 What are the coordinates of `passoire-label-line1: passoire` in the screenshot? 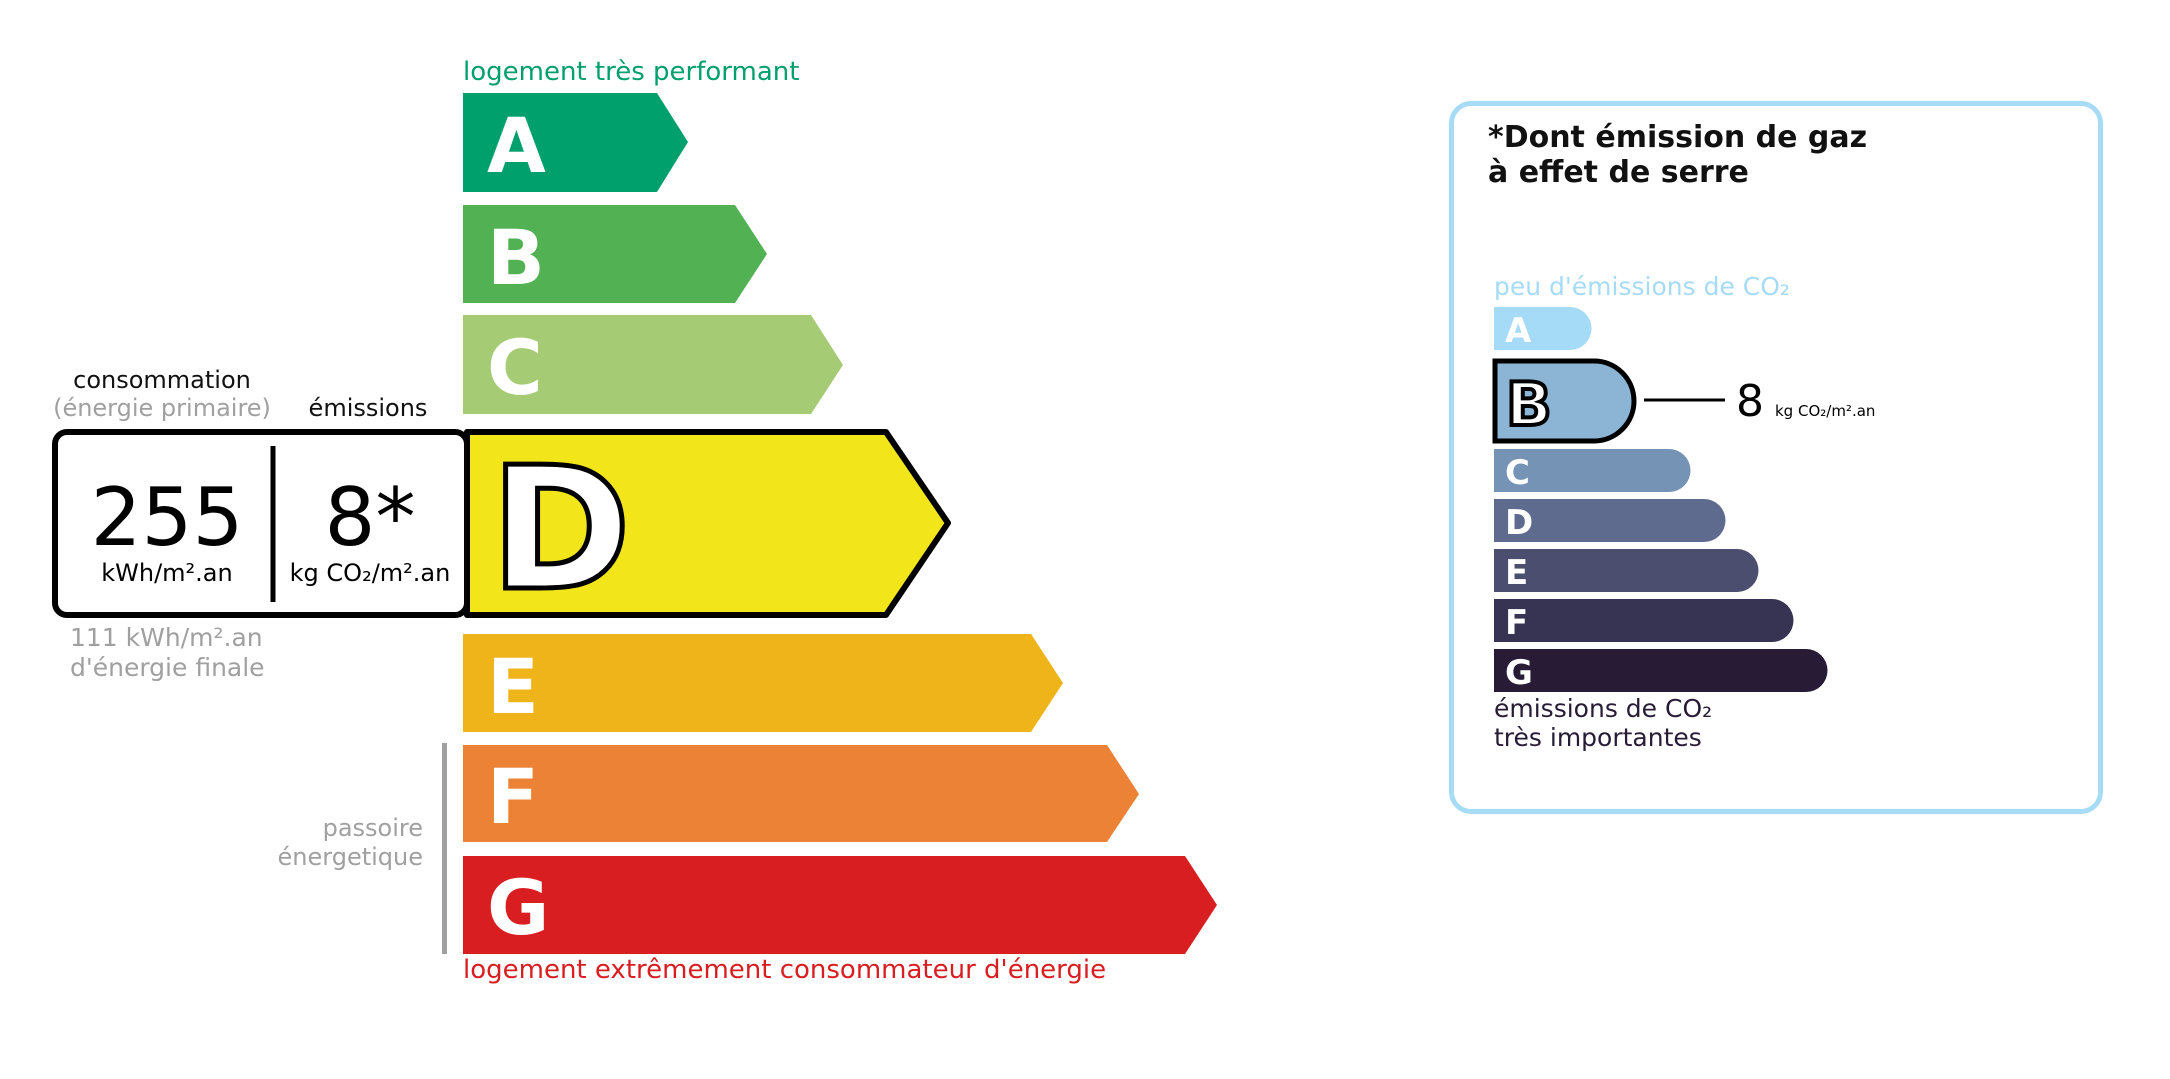 It's located at (372, 828).